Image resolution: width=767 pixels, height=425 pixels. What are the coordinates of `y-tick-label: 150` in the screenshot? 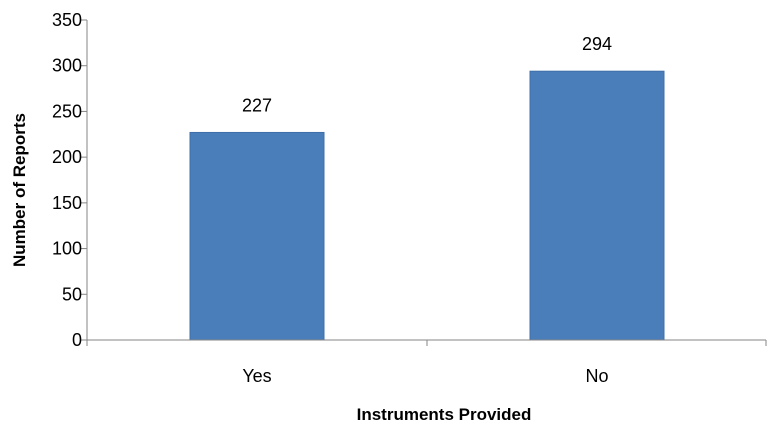 It's located at (67, 203).